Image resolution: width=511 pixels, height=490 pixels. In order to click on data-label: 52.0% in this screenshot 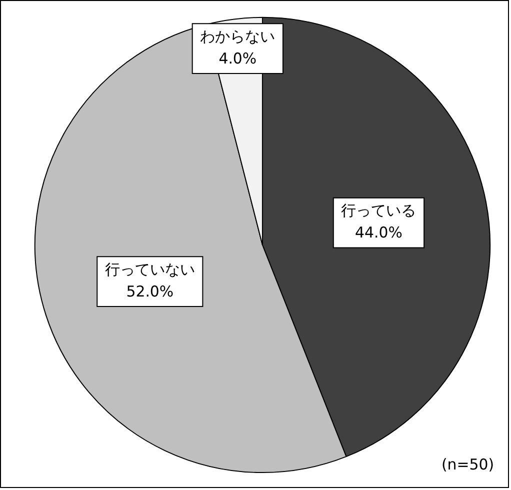, I will do `click(150, 291)`.